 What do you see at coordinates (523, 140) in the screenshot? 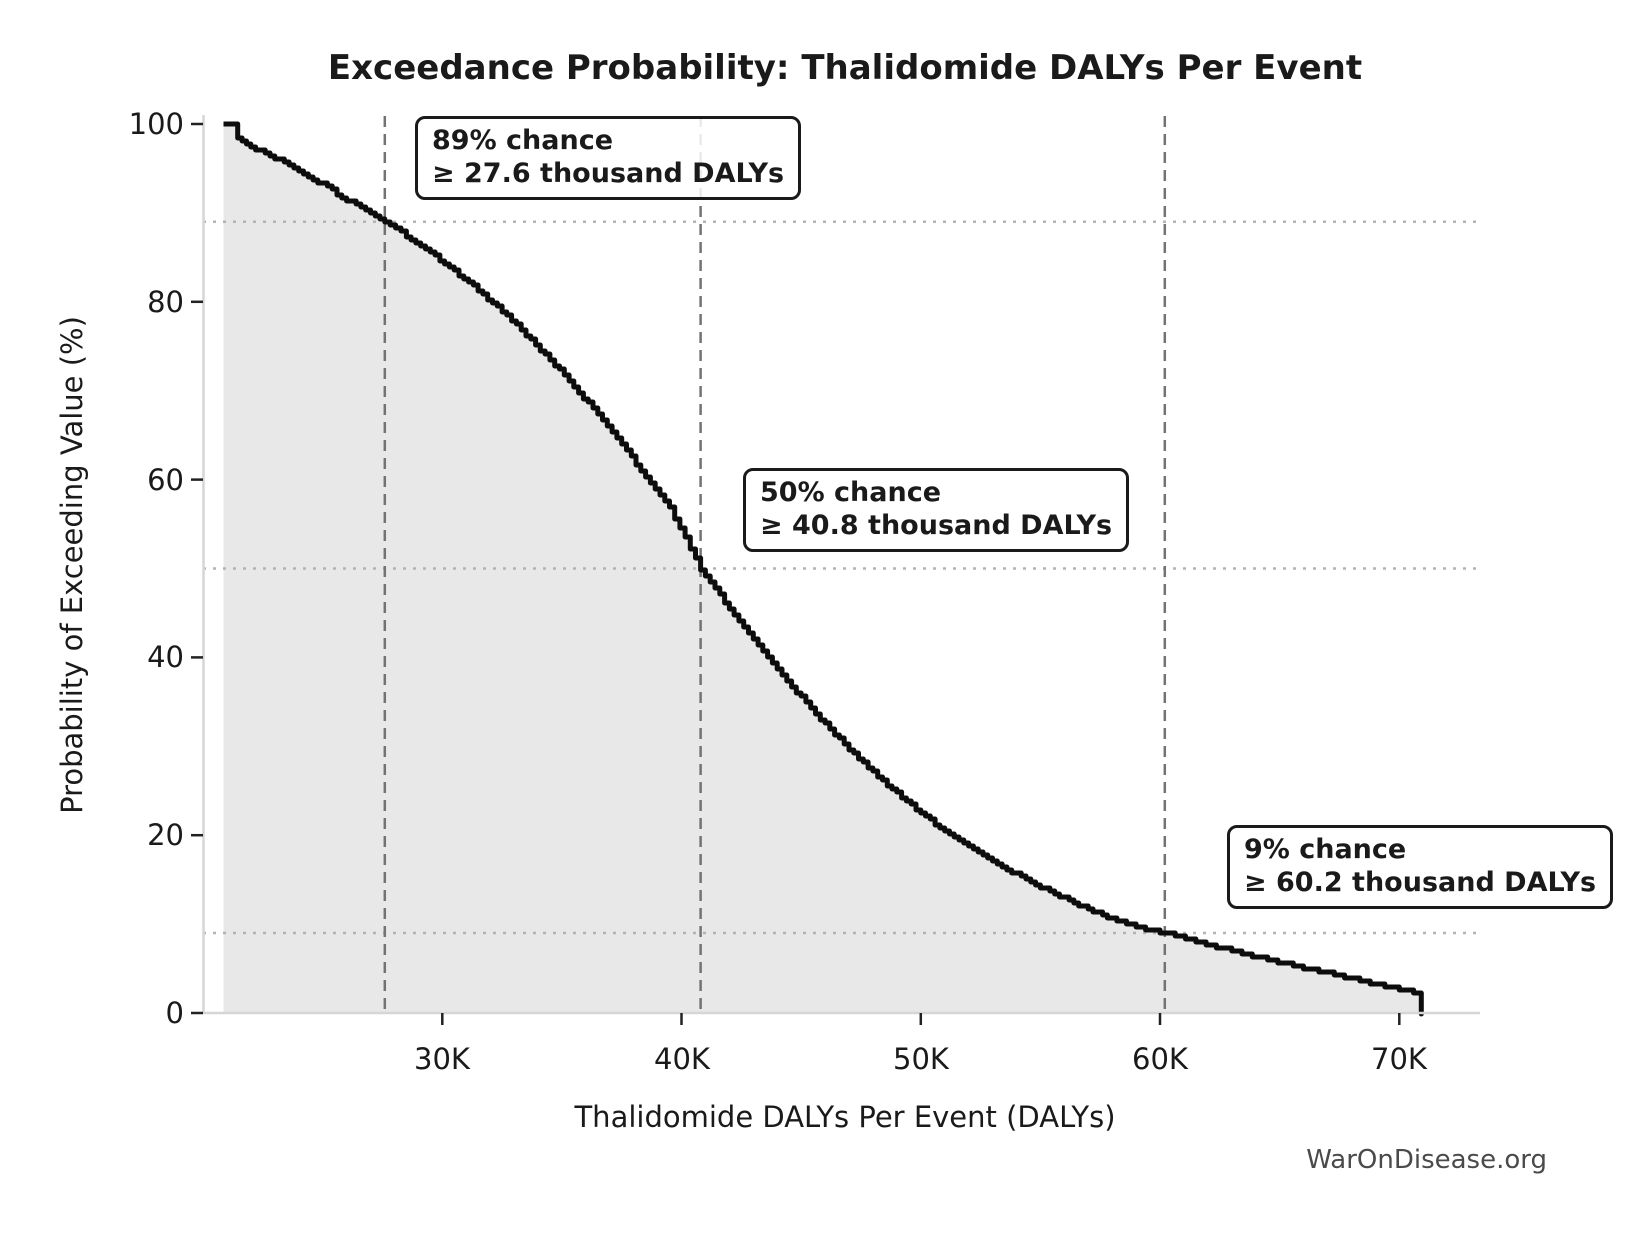
I see `annotation-89pct-line1: 89% chance` at bounding box center [523, 140].